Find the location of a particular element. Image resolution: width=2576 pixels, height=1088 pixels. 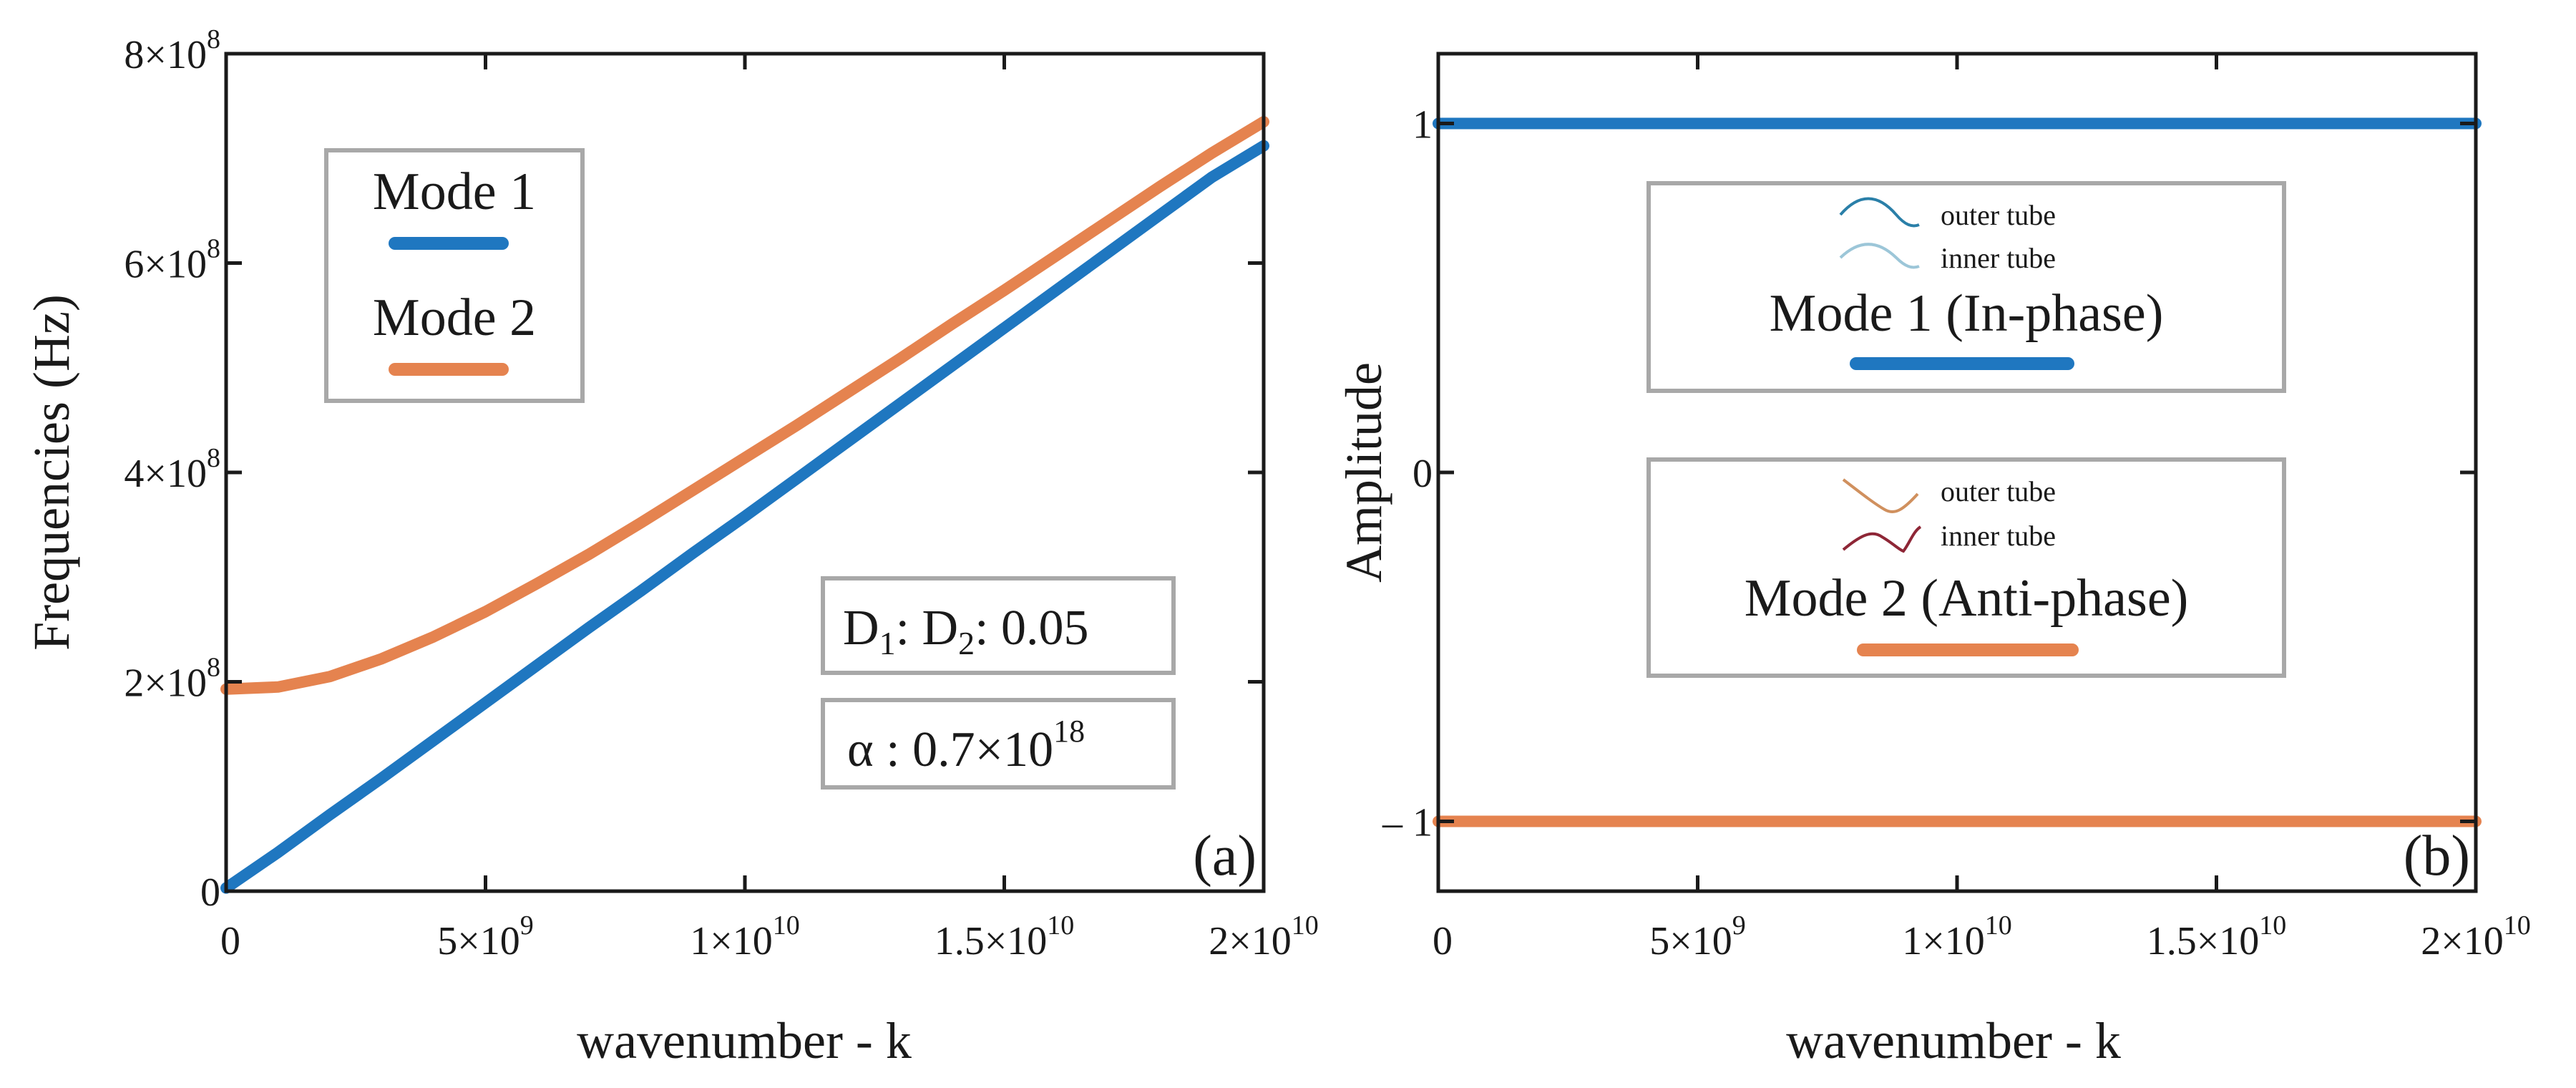

panel-b-y-axis-label: Amplitude is located at coordinates (1363, 472).